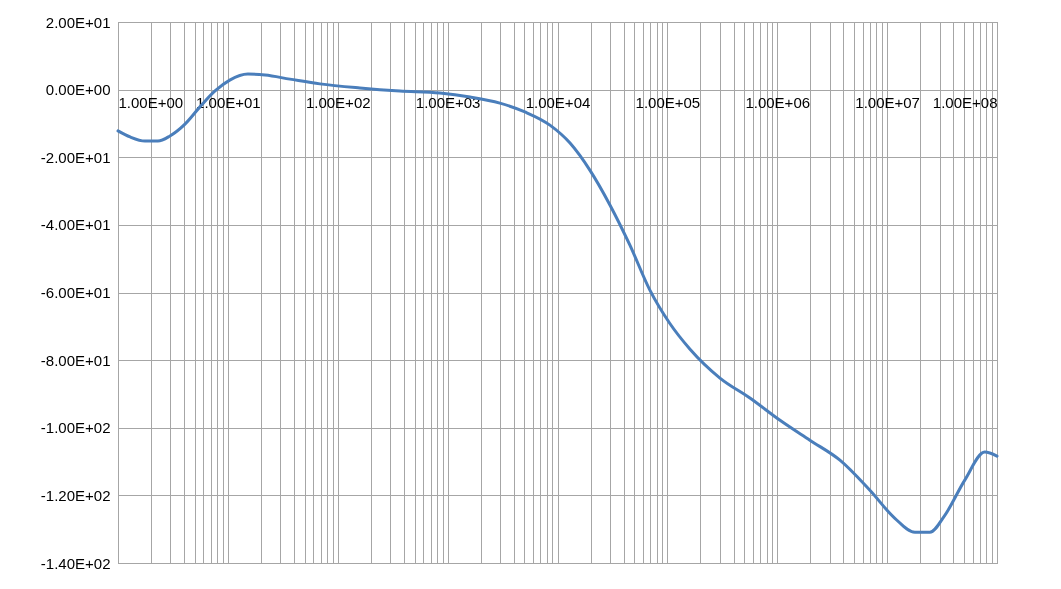 The width and height of the screenshot is (1061, 589). Describe the element at coordinates (75, 157) in the screenshot. I see `y-tick-label: -2.00E+01` at that location.